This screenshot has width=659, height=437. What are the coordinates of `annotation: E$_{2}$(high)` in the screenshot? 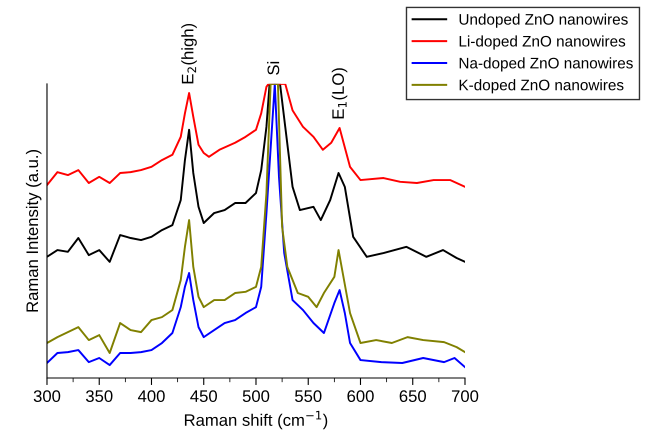 It's located at (189, 54).